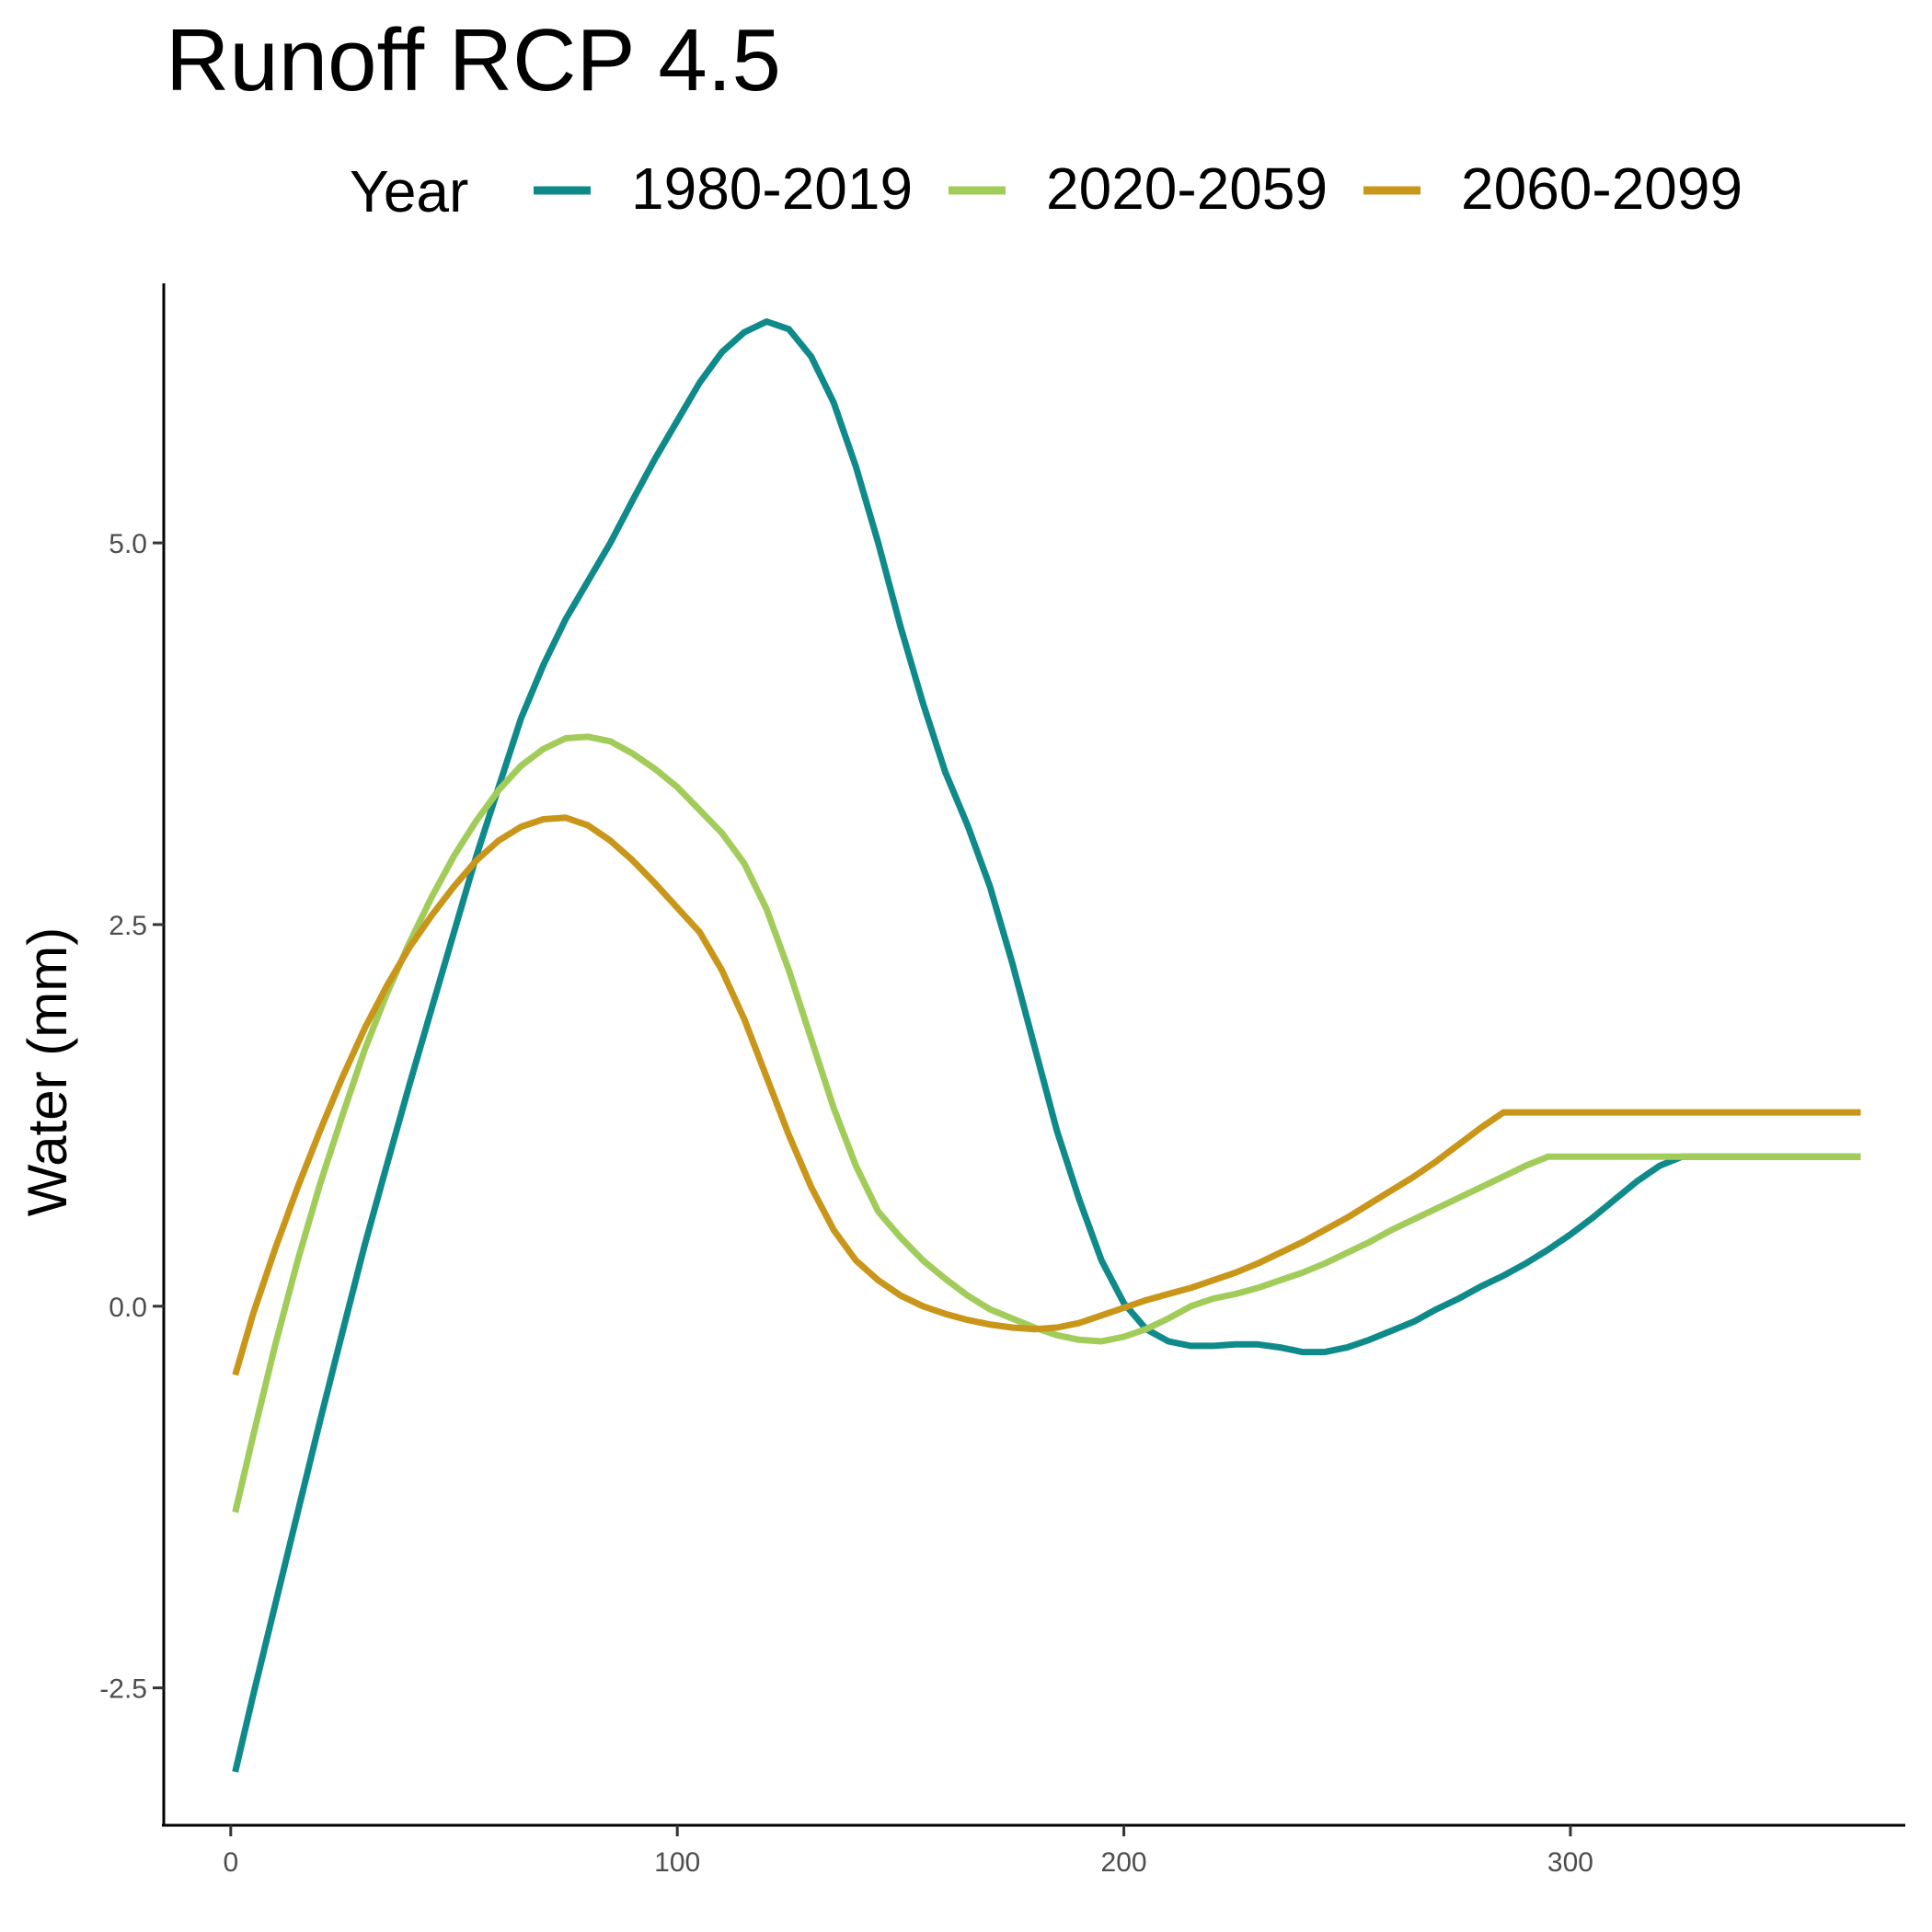 Image resolution: width=1932 pixels, height=1932 pixels. I want to click on legend-label-1: 2020-2059, so click(1187, 188).